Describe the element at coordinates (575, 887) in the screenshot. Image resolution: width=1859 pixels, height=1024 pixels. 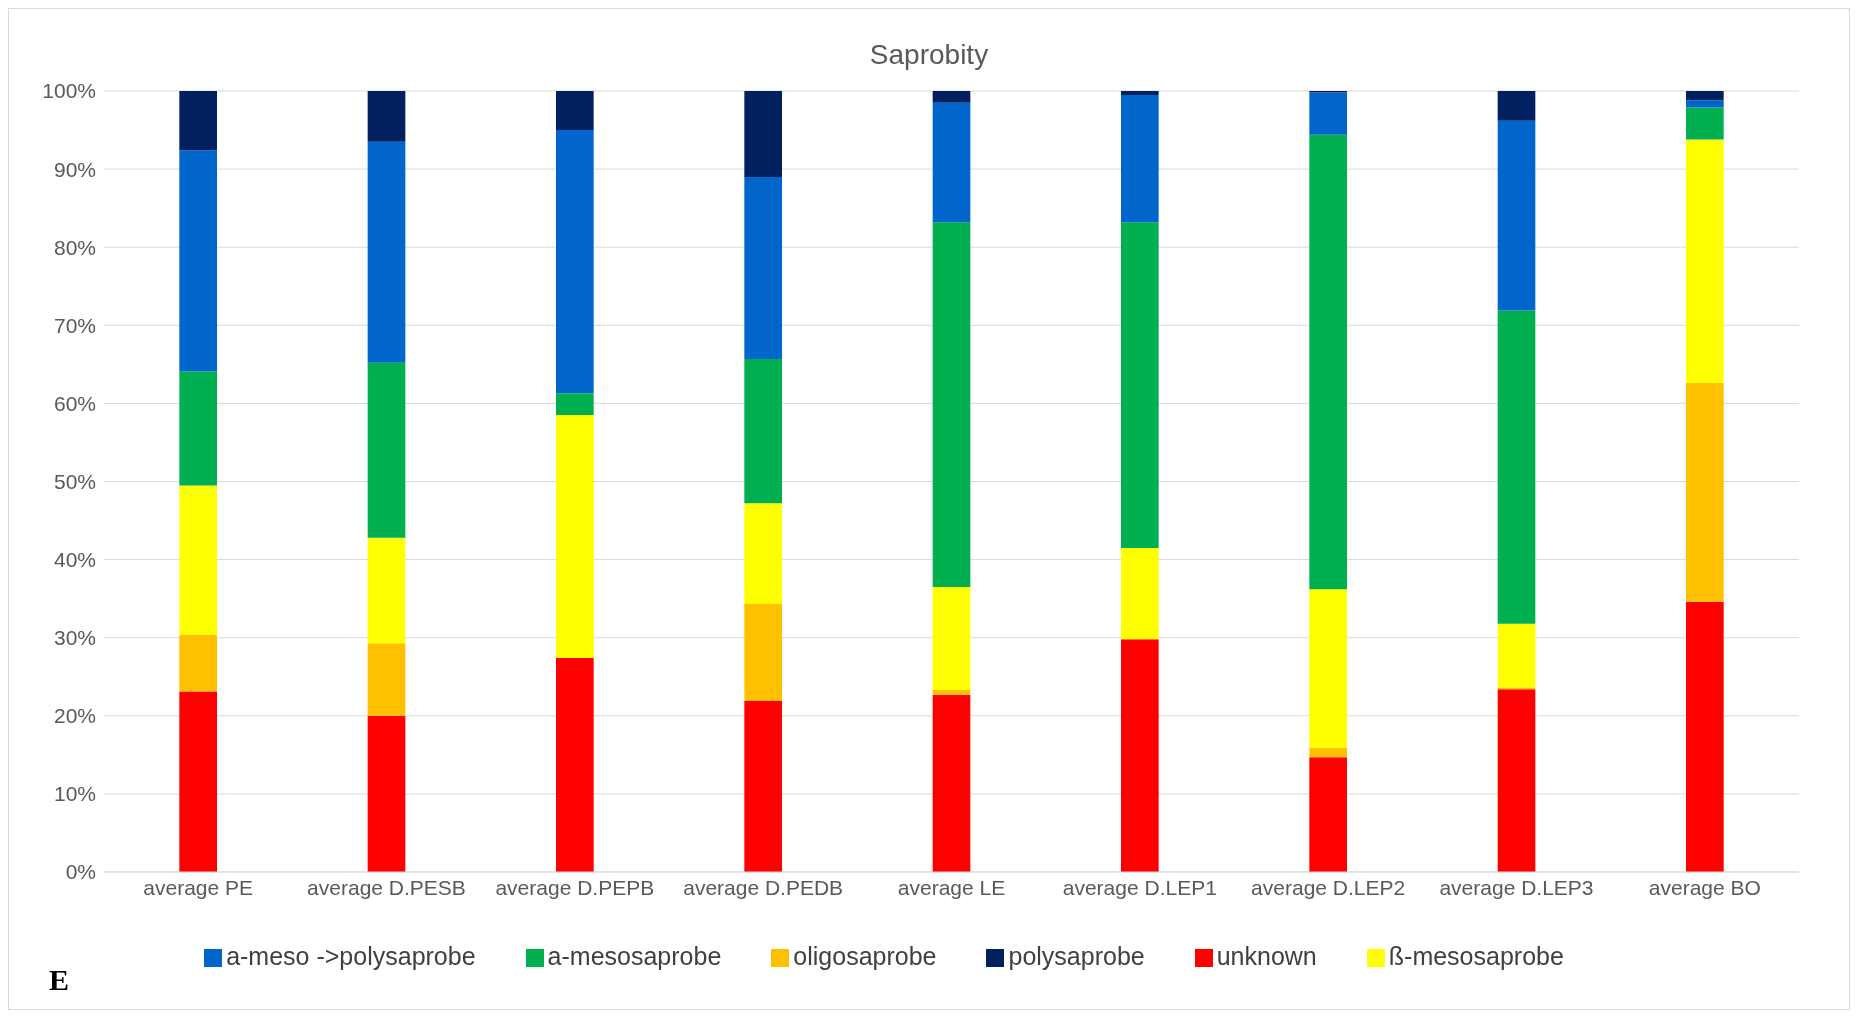
I see `x-tick-label: average D.PEPB` at that location.